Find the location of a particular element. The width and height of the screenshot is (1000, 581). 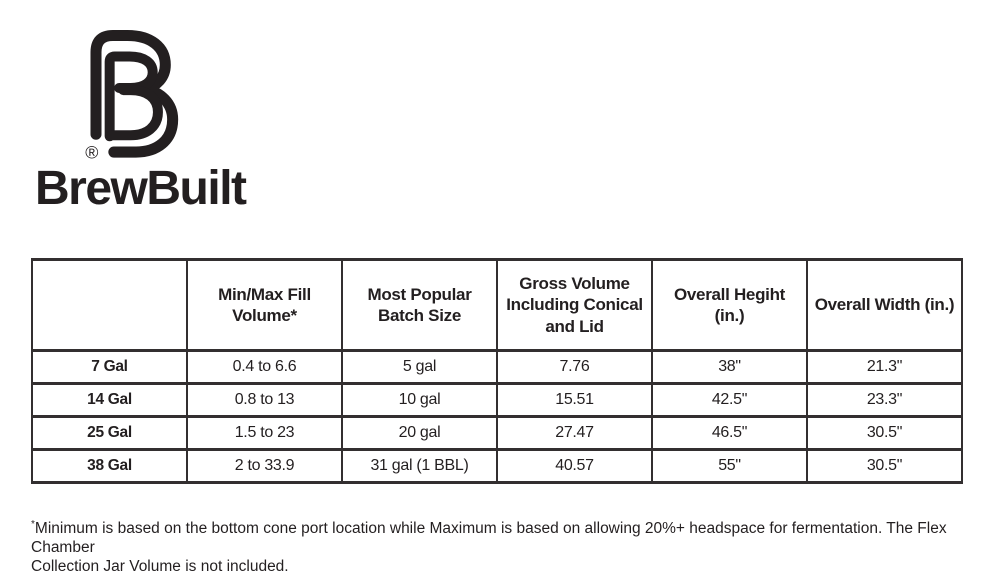

cell-overall-height: 42.5" is located at coordinates (729, 400).